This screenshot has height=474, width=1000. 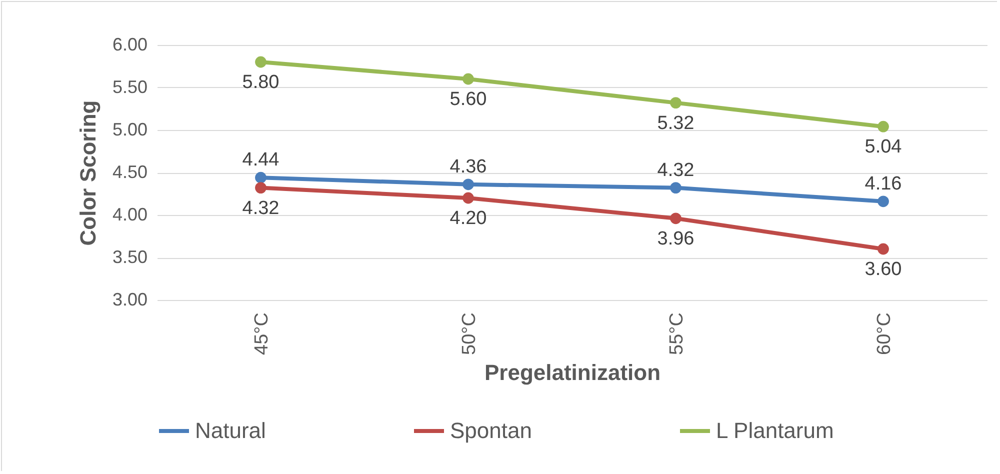 What do you see at coordinates (468, 218) in the screenshot?
I see `data-label: 4.20` at bounding box center [468, 218].